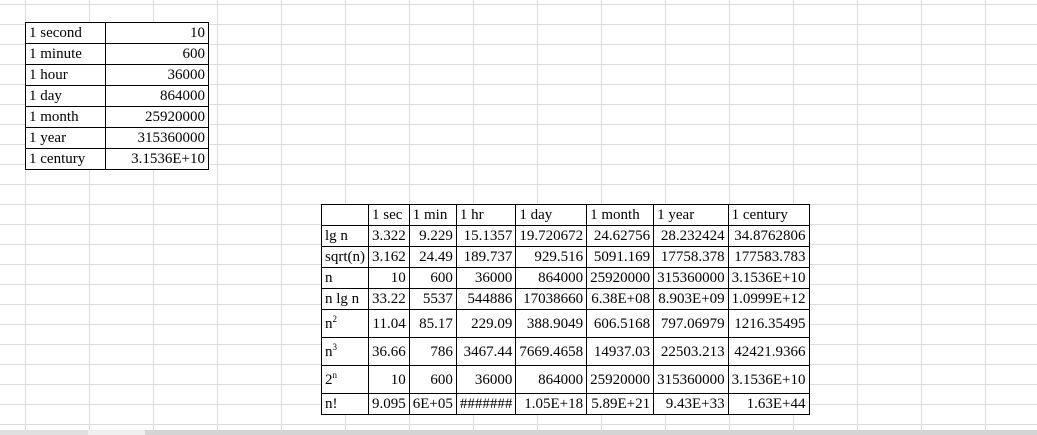 The height and width of the screenshot is (435, 1037). I want to click on cell: 1 second, so click(65, 33).